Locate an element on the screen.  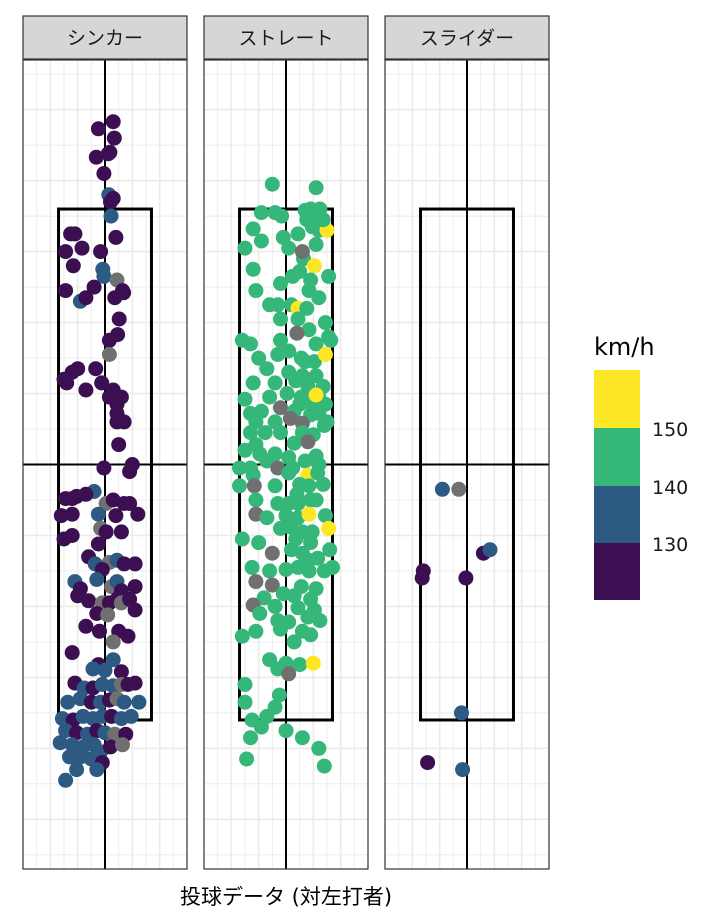
facet-strip-label: シンカー is located at coordinates (105, 39).